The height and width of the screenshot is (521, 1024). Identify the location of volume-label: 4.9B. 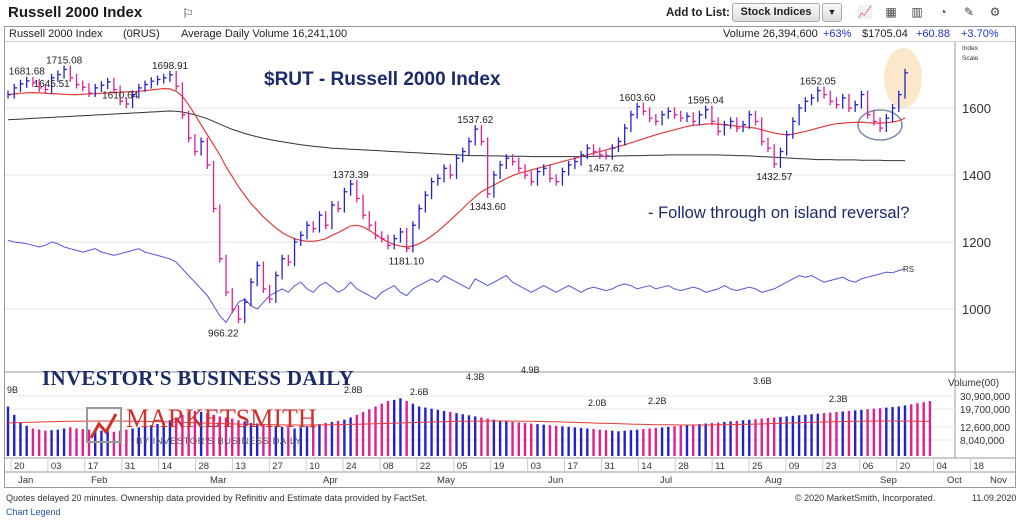
(530, 370).